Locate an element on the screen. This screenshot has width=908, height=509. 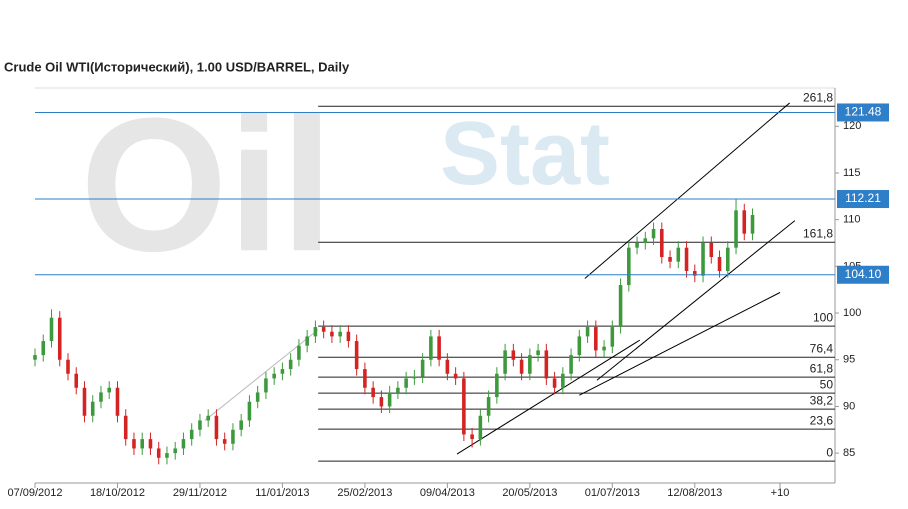
fib-label: 0 is located at coordinates (829, 452).